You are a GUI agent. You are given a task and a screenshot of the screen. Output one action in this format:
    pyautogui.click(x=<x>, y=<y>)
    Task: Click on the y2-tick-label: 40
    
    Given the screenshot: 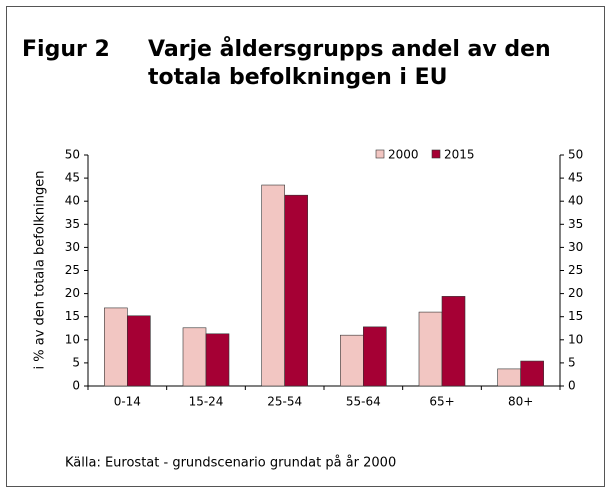 What is the action you would take?
    pyautogui.click(x=575, y=201)
    